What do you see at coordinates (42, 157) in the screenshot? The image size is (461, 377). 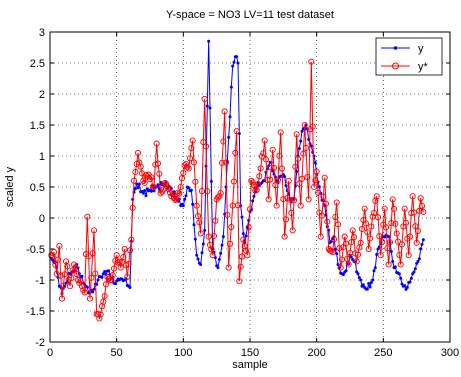 I see `y-tick-label: 1` at bounding box center [42, 157].